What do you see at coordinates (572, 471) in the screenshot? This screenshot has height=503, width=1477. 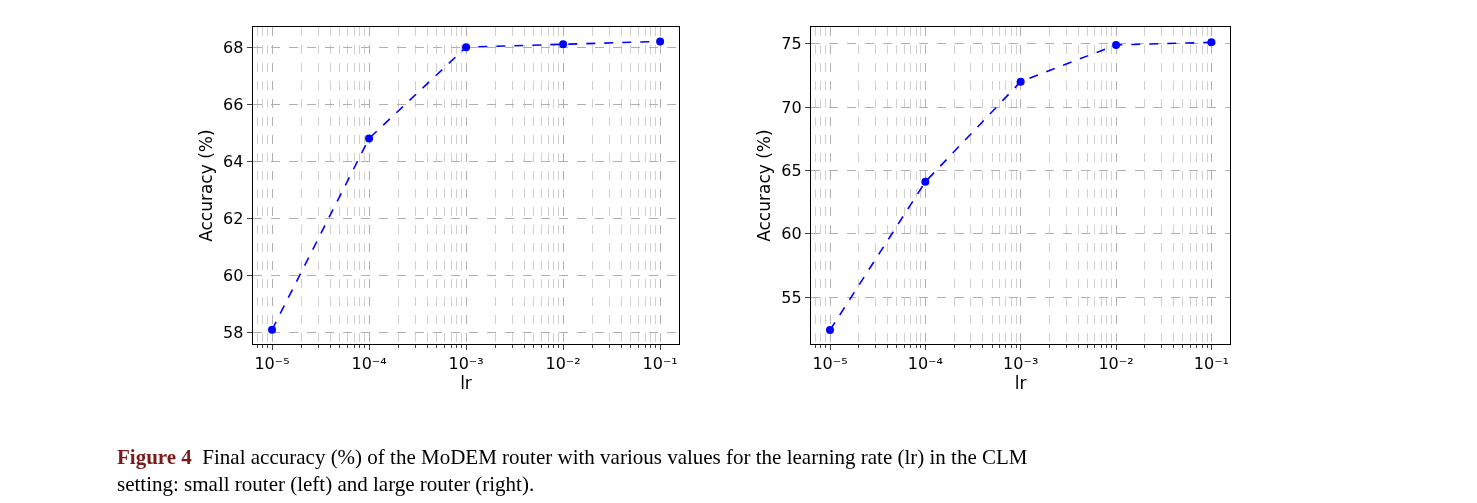 I see `caption: Figure 4 Final accuracy (%) of the MoDEM router with various values for the learning rate (lr) in the CLM setting: small router (left) and large router (right).` at bounding box center [572, 471].